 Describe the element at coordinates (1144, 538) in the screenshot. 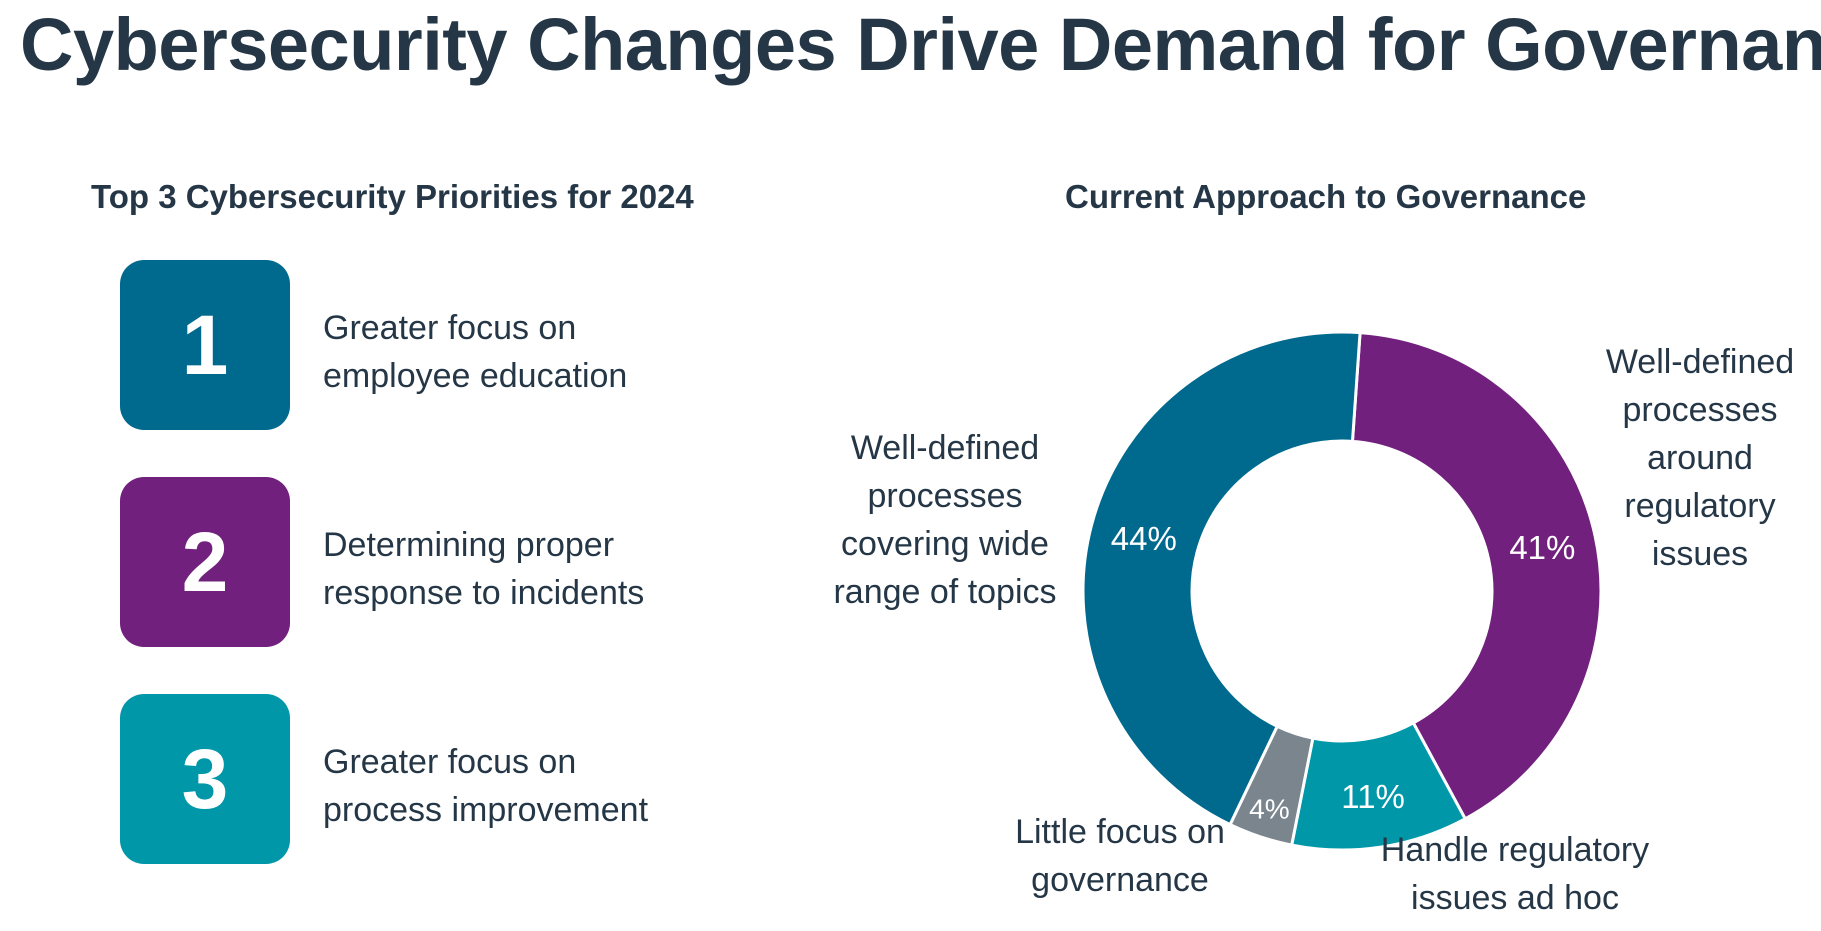

I see `donut-value-label-4: 44%` at that location.